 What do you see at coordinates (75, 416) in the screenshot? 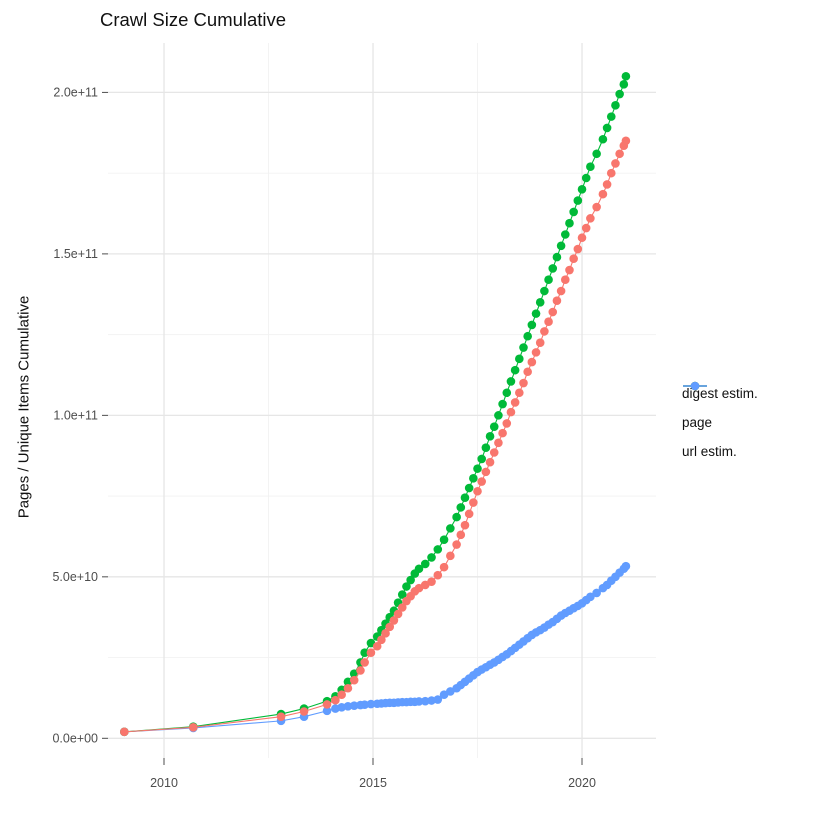
I see `y-tick-label: 1.0e+11` at bounding box center [75, 416].